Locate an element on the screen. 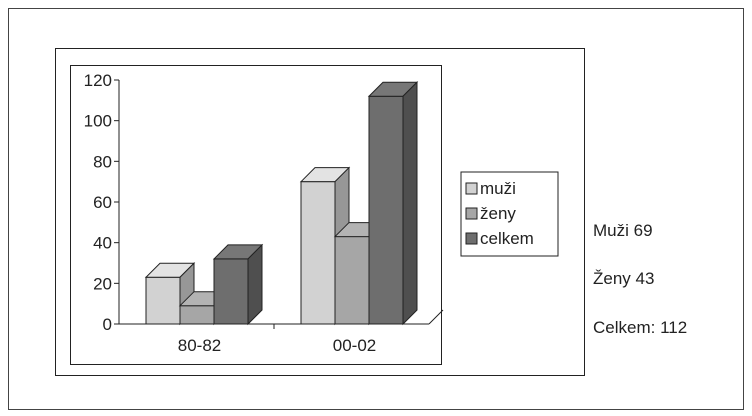 Image resolution: width=752 pixels, height=416 pixels. y-tick-label: 20 is located at coordinates (102, 283).